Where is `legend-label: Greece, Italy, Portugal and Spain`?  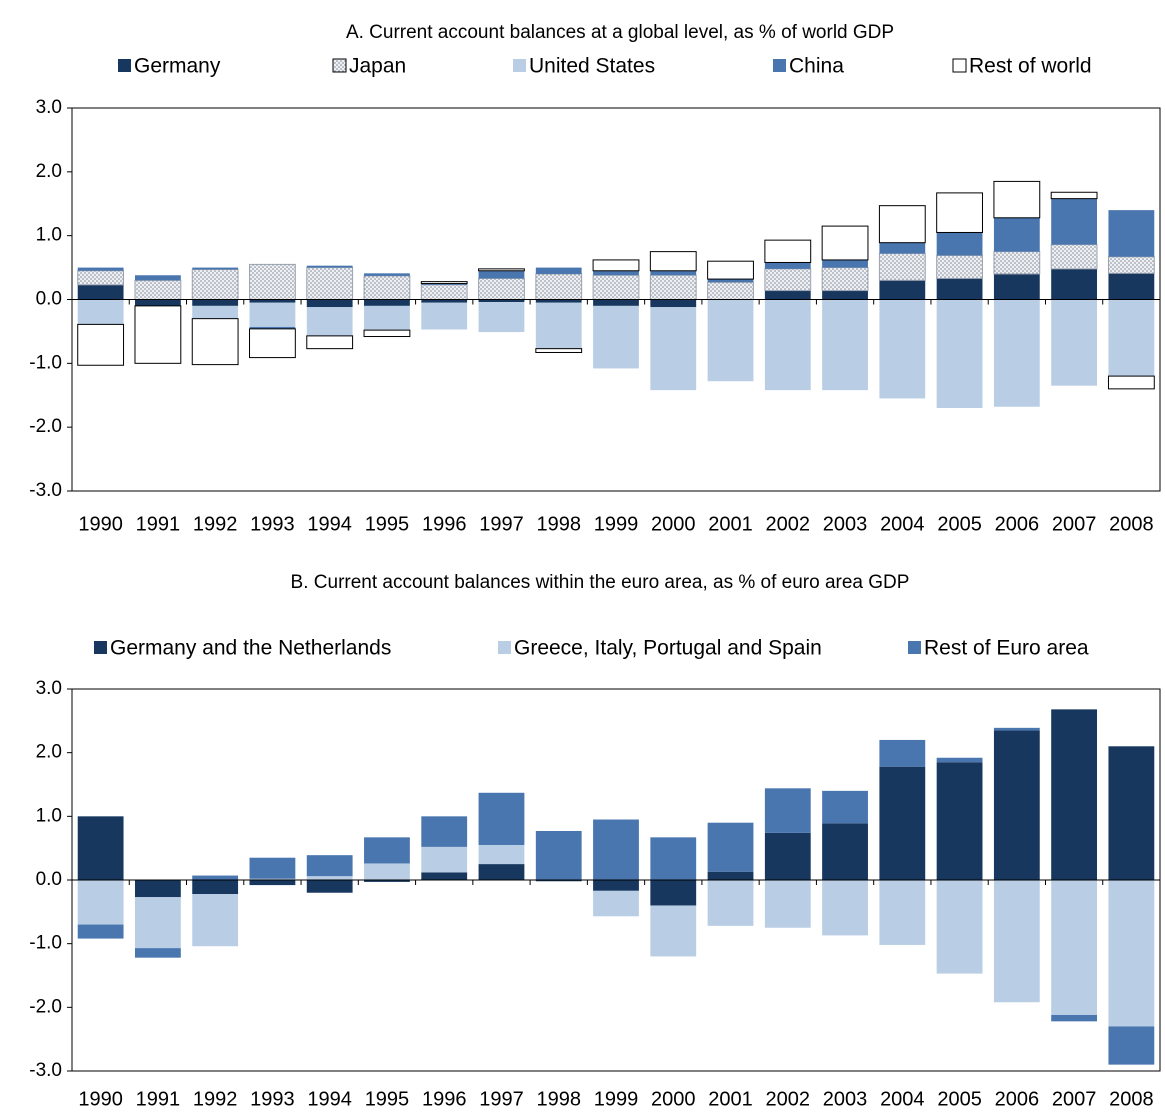 legend-label: Greece, Italy, Portugal and Spain is located at coordinates (668, 648).